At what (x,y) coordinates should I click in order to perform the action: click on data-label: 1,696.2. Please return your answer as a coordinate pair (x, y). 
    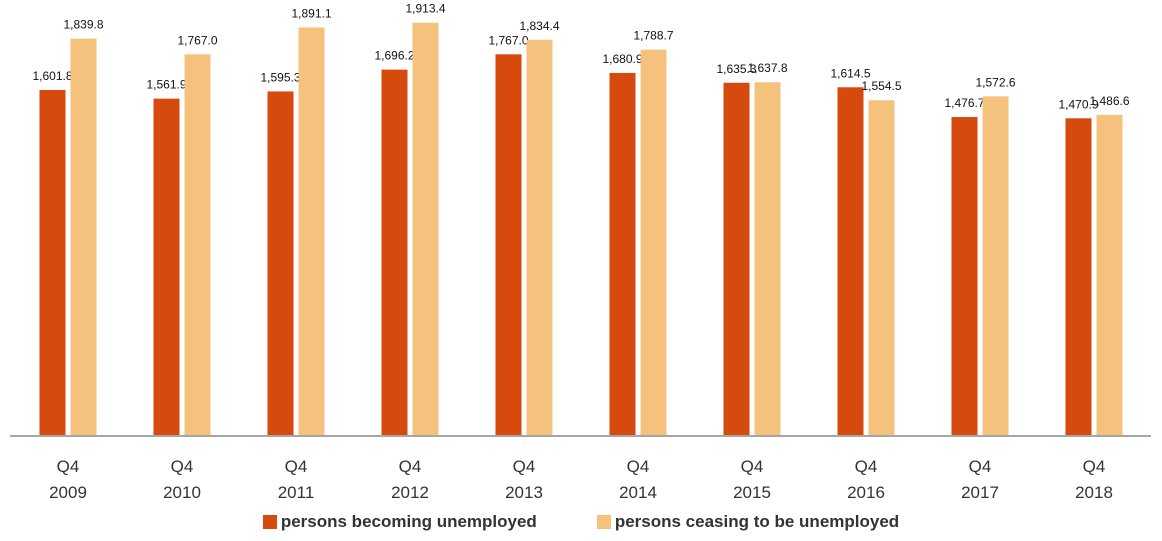
    Looking at the image, I should click on (394, 56).